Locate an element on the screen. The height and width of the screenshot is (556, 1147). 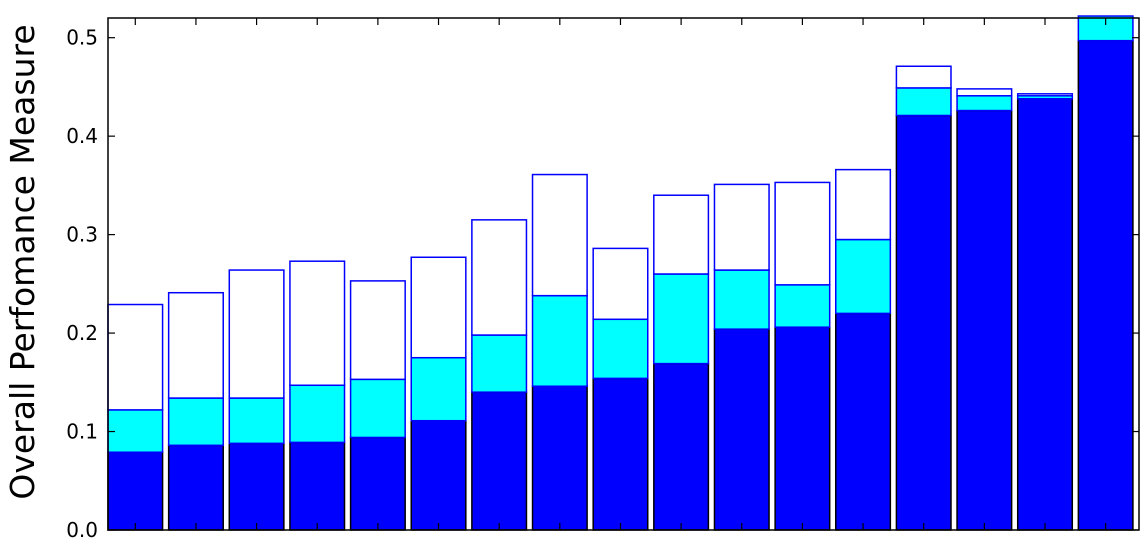
y-tick-label: 0.5 is located at coordinates (82, 38).